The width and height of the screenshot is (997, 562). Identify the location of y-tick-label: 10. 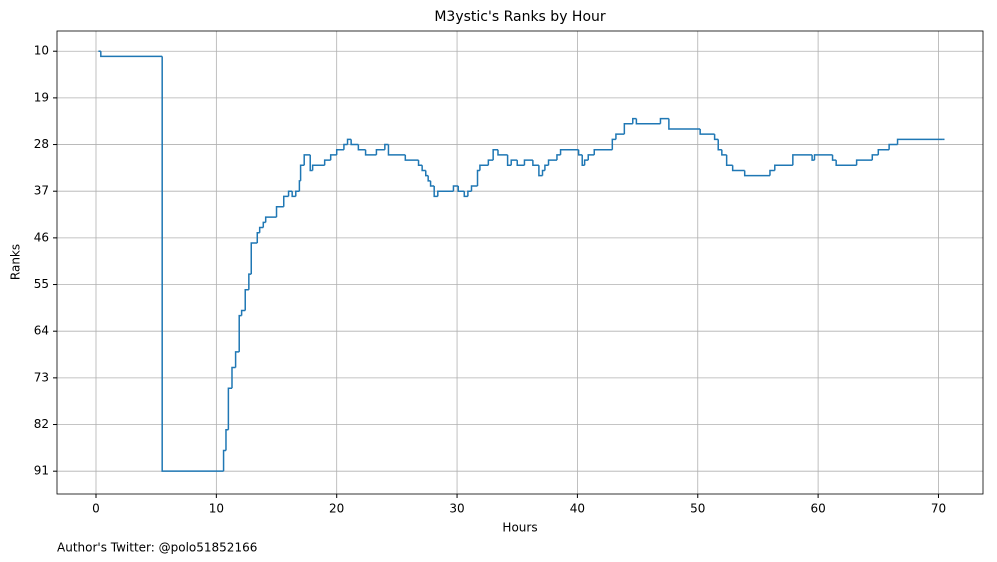
(41, 51).